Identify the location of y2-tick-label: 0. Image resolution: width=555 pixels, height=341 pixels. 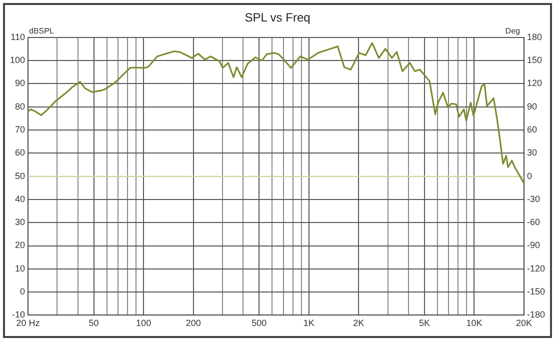
(529, 175).